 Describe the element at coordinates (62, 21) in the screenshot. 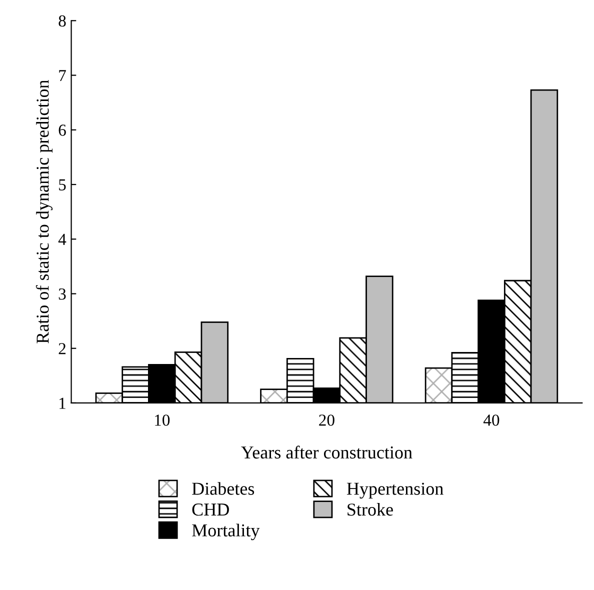

I see `y-tick-label: 8` at that location.